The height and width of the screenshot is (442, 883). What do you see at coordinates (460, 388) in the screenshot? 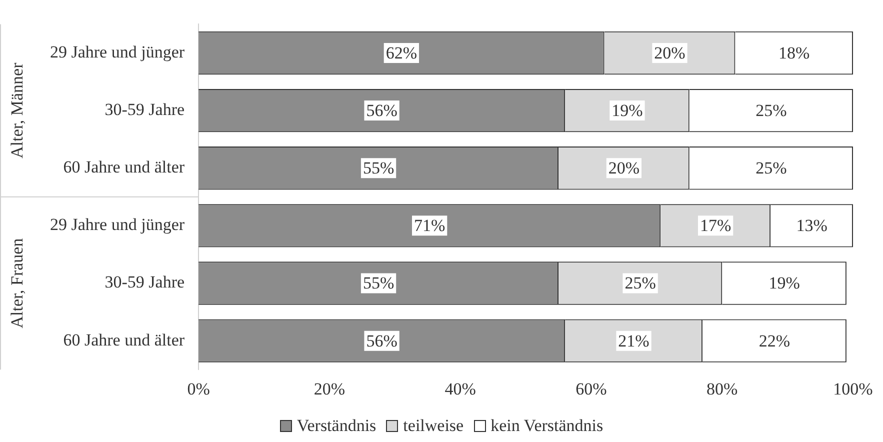
I see `x-tick-label: 40%` at bounding box center [460, 388].